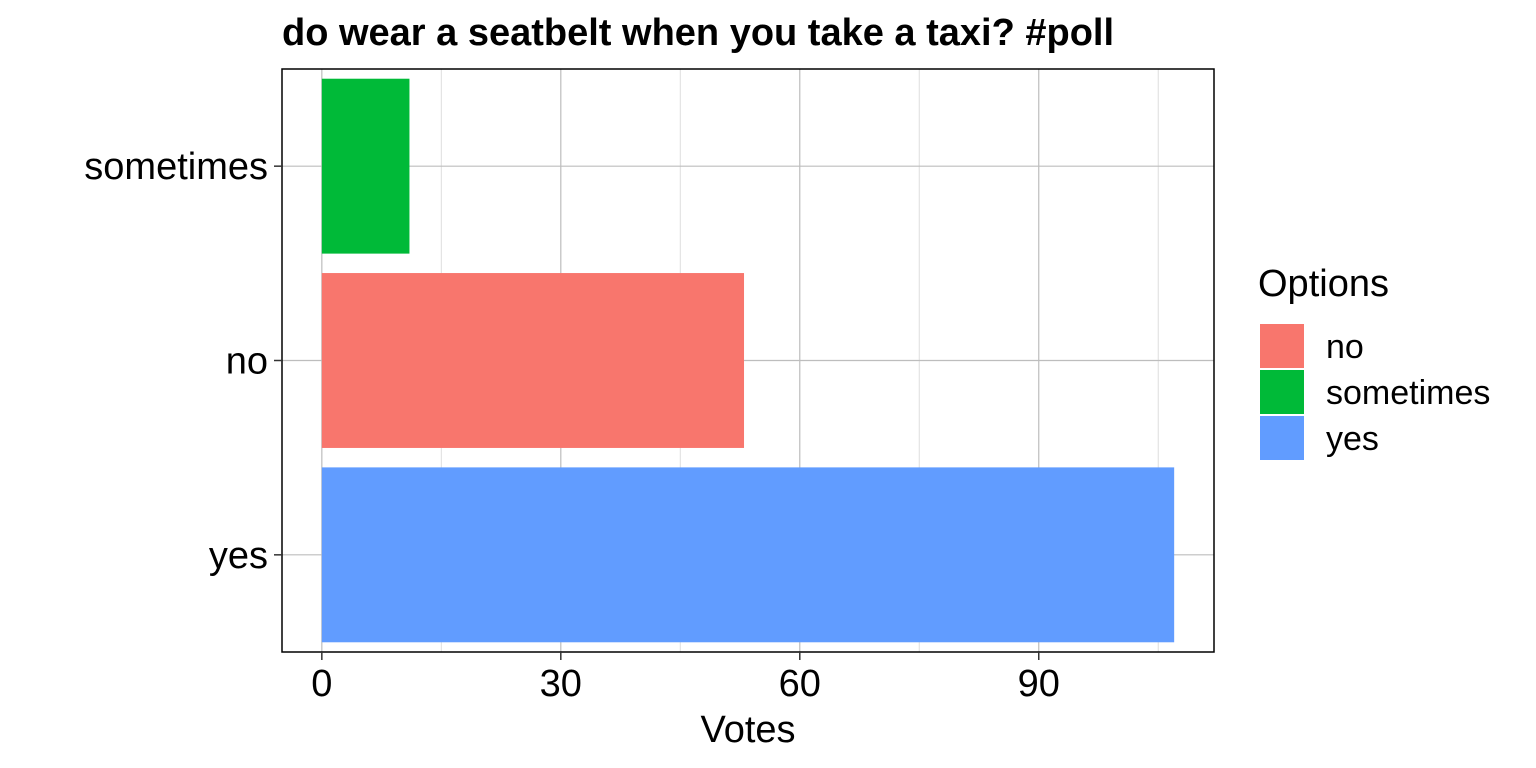  Describe the element at coordinates (1345, 347) in the screenshot. I see `legend-label-no: no` at that location.